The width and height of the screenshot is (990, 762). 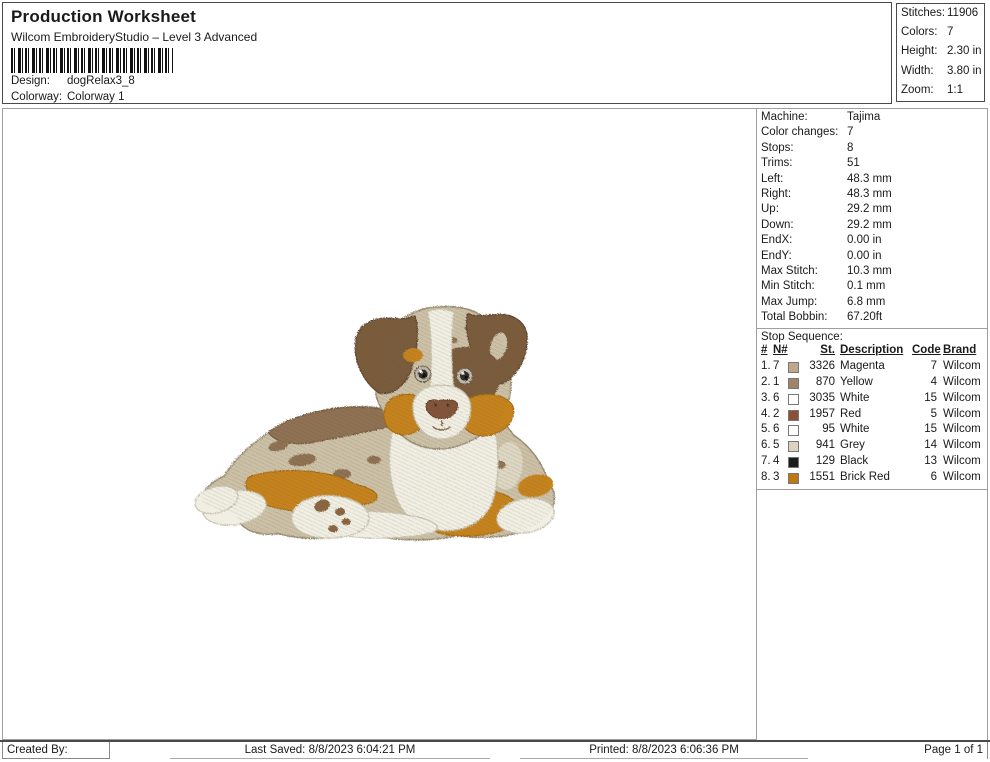 What do you see at coordinates (776, 193) in the screenshot?
I see `machine-param-label: Right:` at bounding box center [776, 193].